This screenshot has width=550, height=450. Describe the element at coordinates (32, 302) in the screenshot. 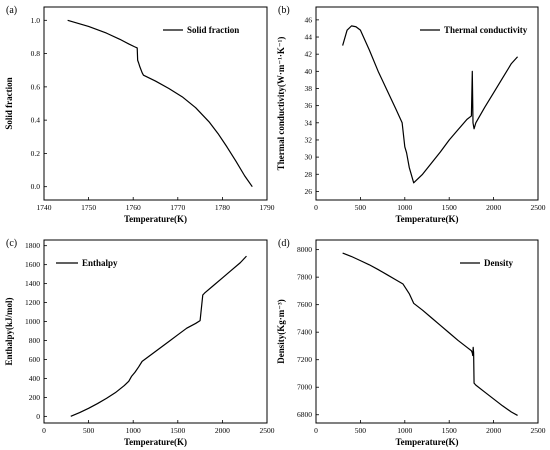

I see `y-tick-label: 1200` at that location.